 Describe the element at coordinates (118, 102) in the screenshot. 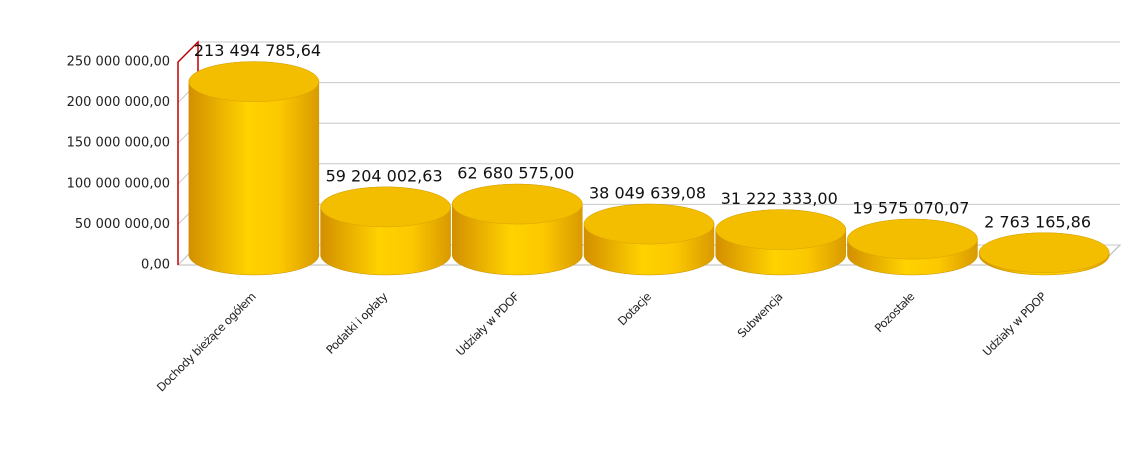

I see `y-tick-label: 200 000 000,00` at that location.